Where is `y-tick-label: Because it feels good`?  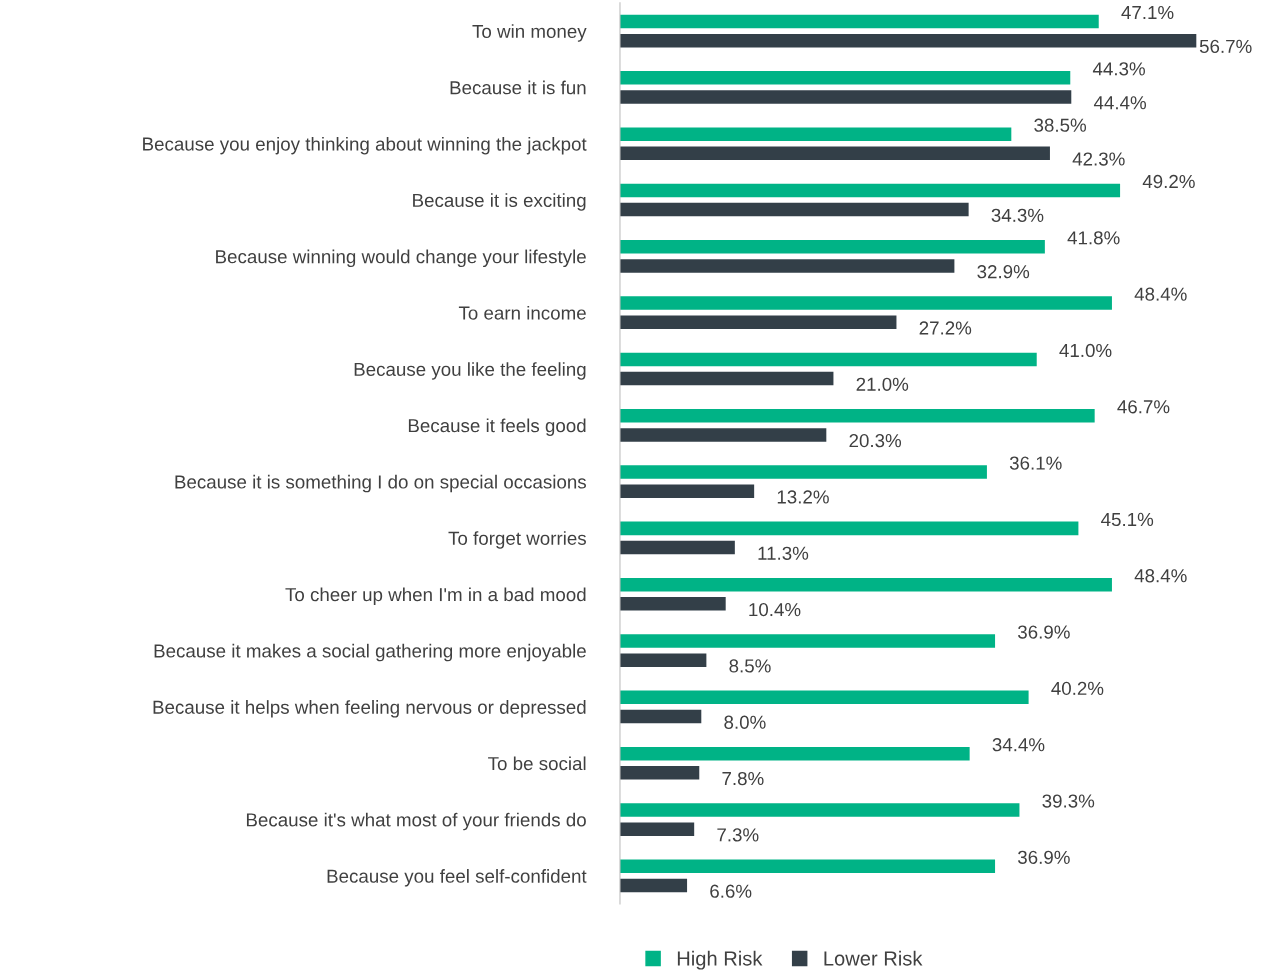 y-tick-label: Because it feels good is located at coordinates (497, 427).